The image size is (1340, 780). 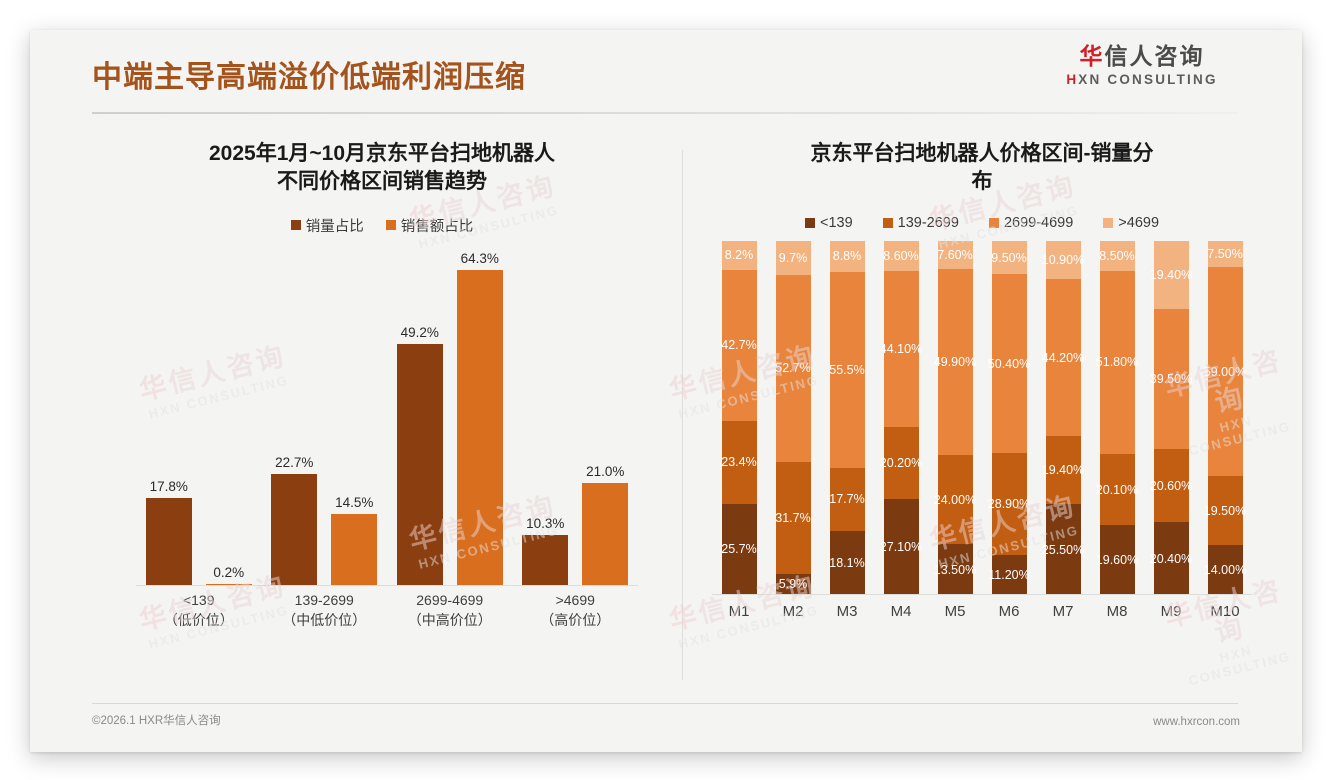 I want to click on right-chart-segment: 8.8%, so click(x=847, y=256).